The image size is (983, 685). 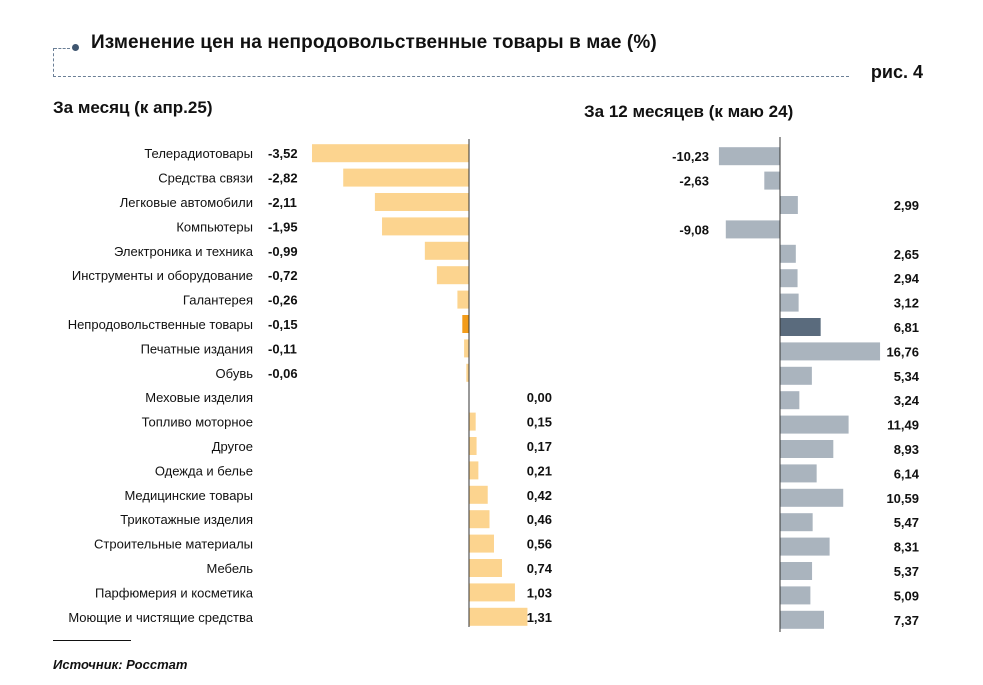 What do you see at coordinates (690, 156) in the screenshot?
I see `right-value-label: -10,23` at bounding box center [690, 156].